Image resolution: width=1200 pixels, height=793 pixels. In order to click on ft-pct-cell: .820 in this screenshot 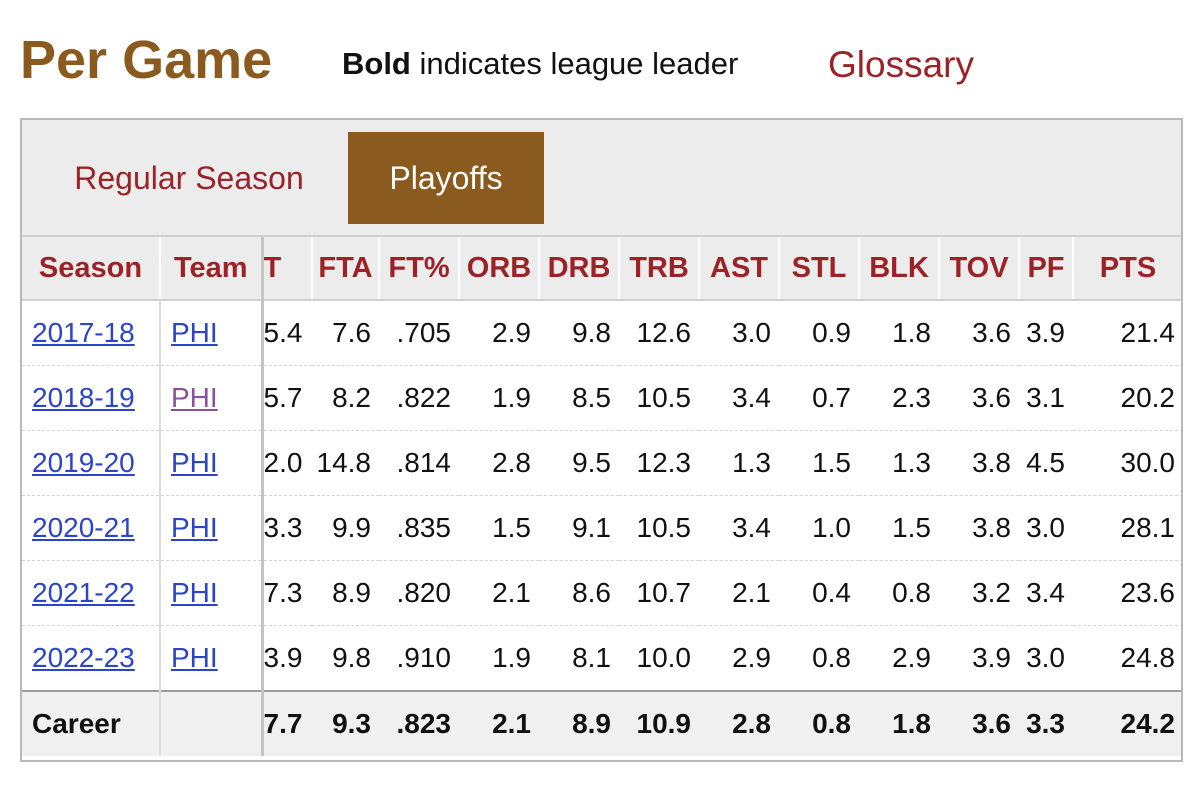, I will do `click(419, 593)`.